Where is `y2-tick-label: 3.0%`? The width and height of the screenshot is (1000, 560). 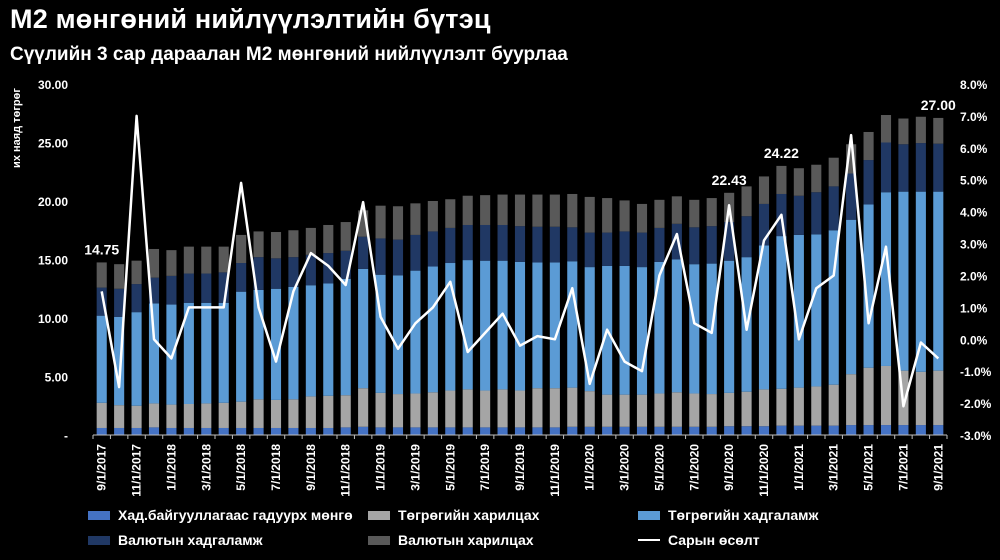 y2-tick-label: 3.0% is located at coordinates (974, 245).